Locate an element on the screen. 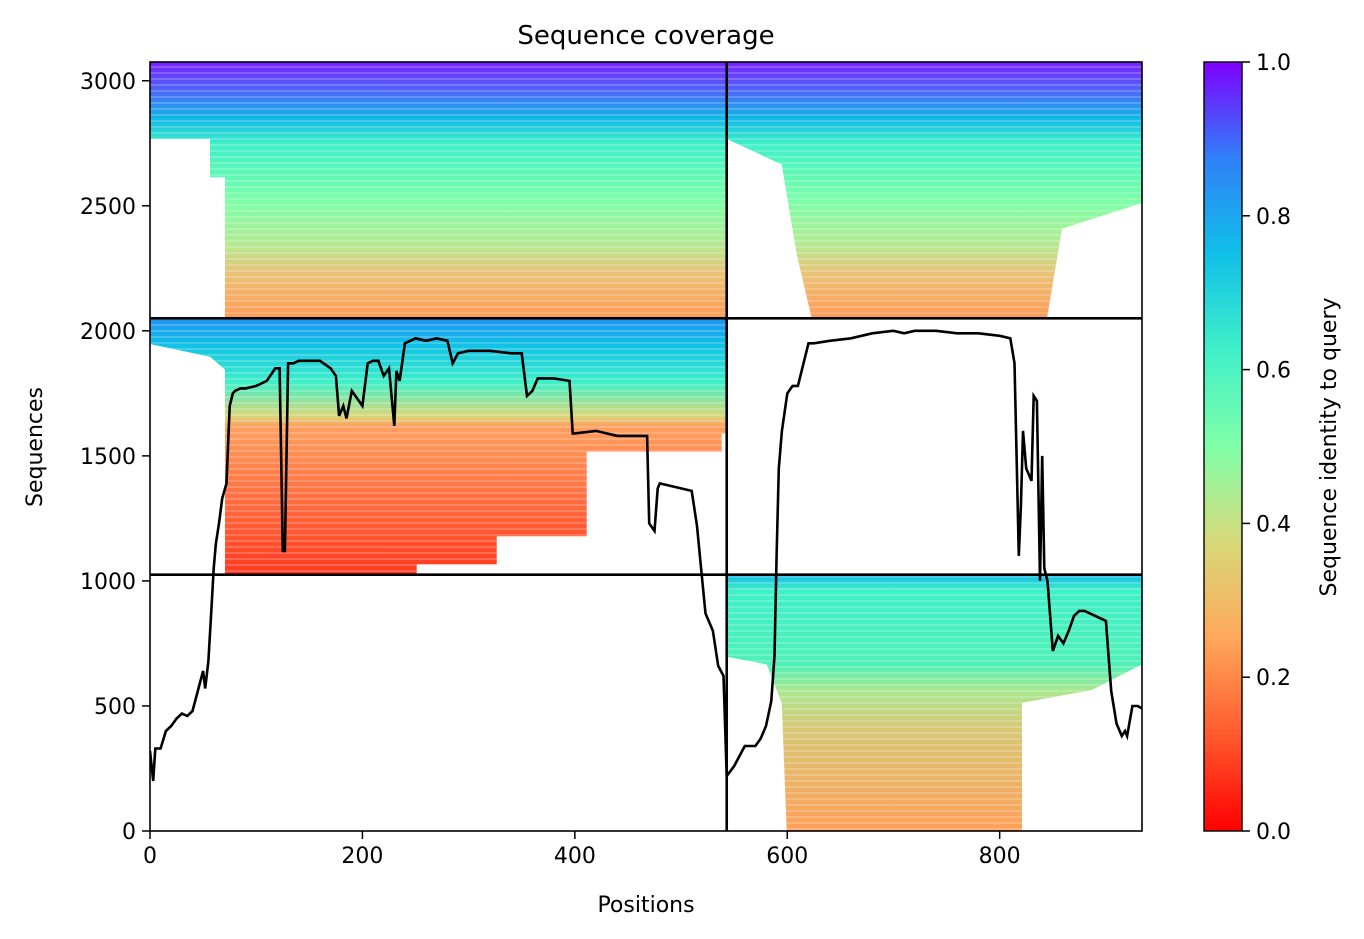 The image size is (1364, 939). y-tick-label: 2000 is located at coordinates (108, 332).